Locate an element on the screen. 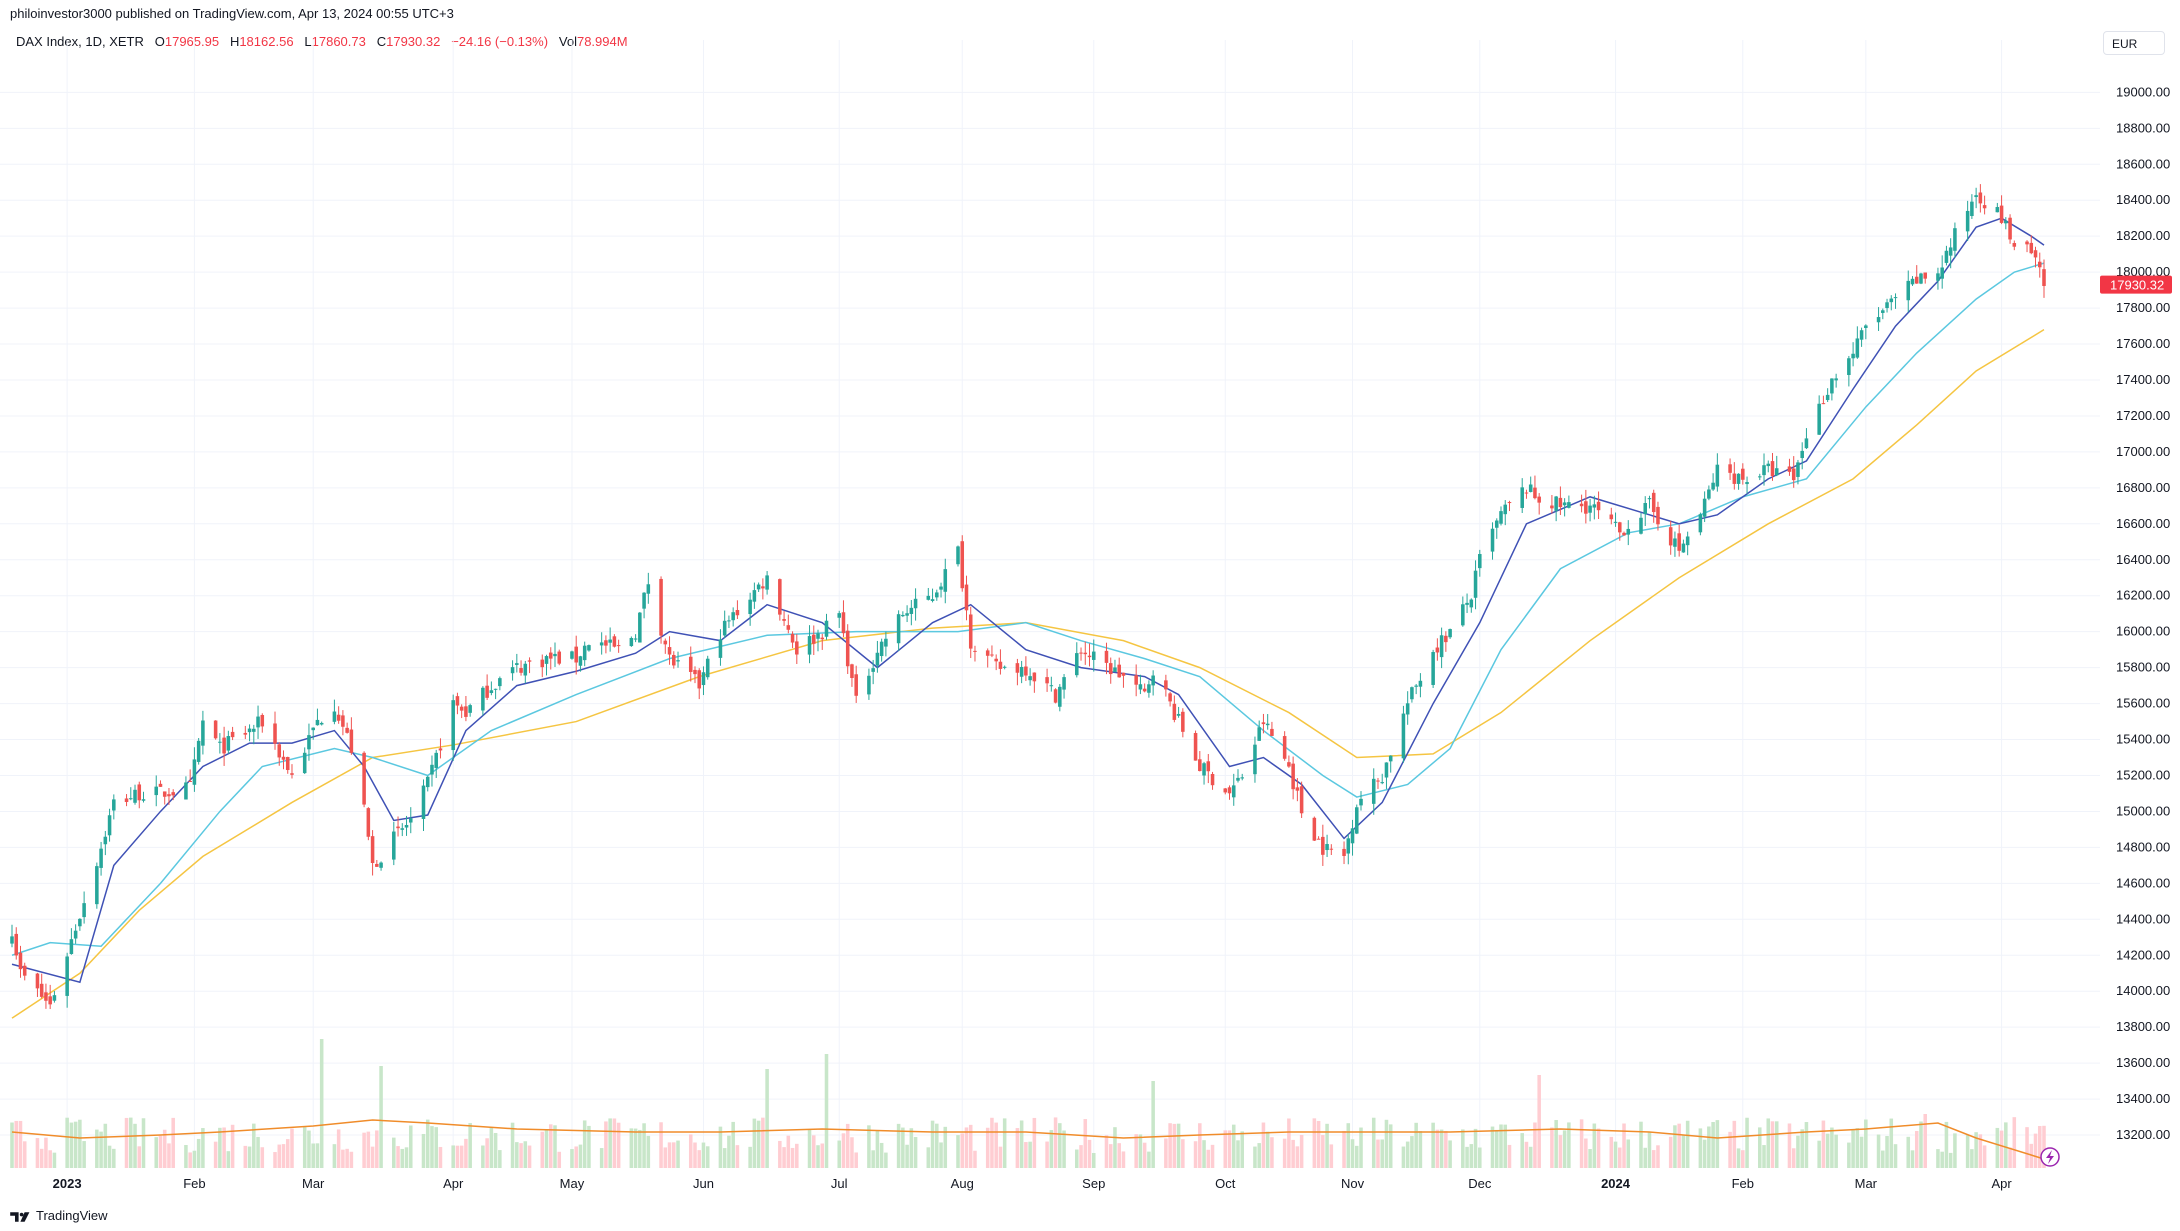  tradingview-brand: TradingView is located at coordinates (59, 1215).